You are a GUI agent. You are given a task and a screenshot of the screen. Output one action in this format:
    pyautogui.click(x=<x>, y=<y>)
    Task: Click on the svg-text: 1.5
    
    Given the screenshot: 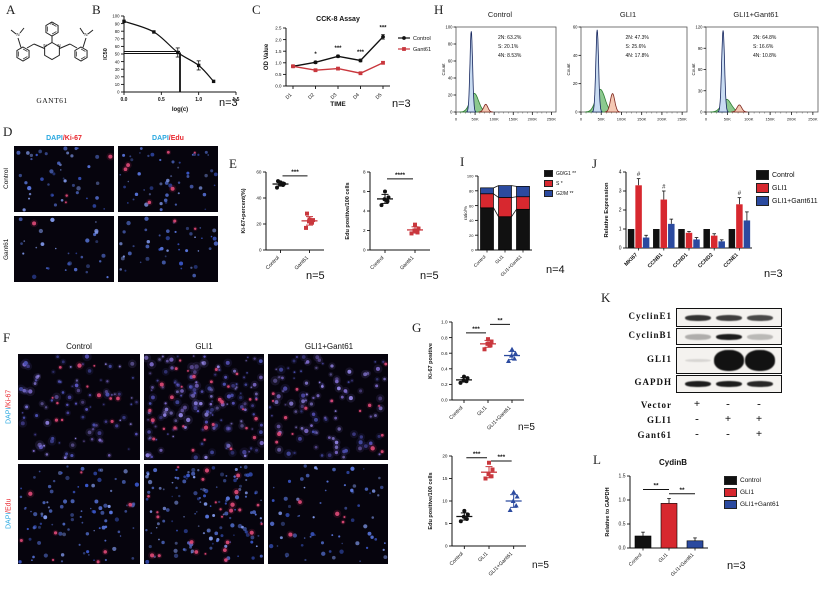 What is the action you would take?
    pyautogui.click(x=236, y=100)
    